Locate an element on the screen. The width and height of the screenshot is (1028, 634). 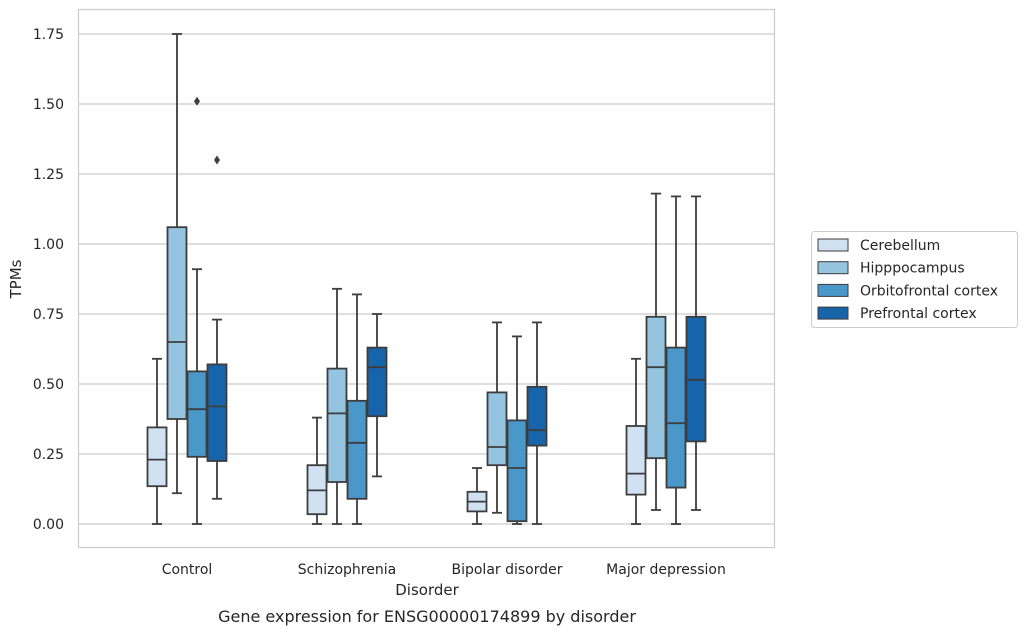
legend-label: Cerebellum is located at coordinates (900, 246).